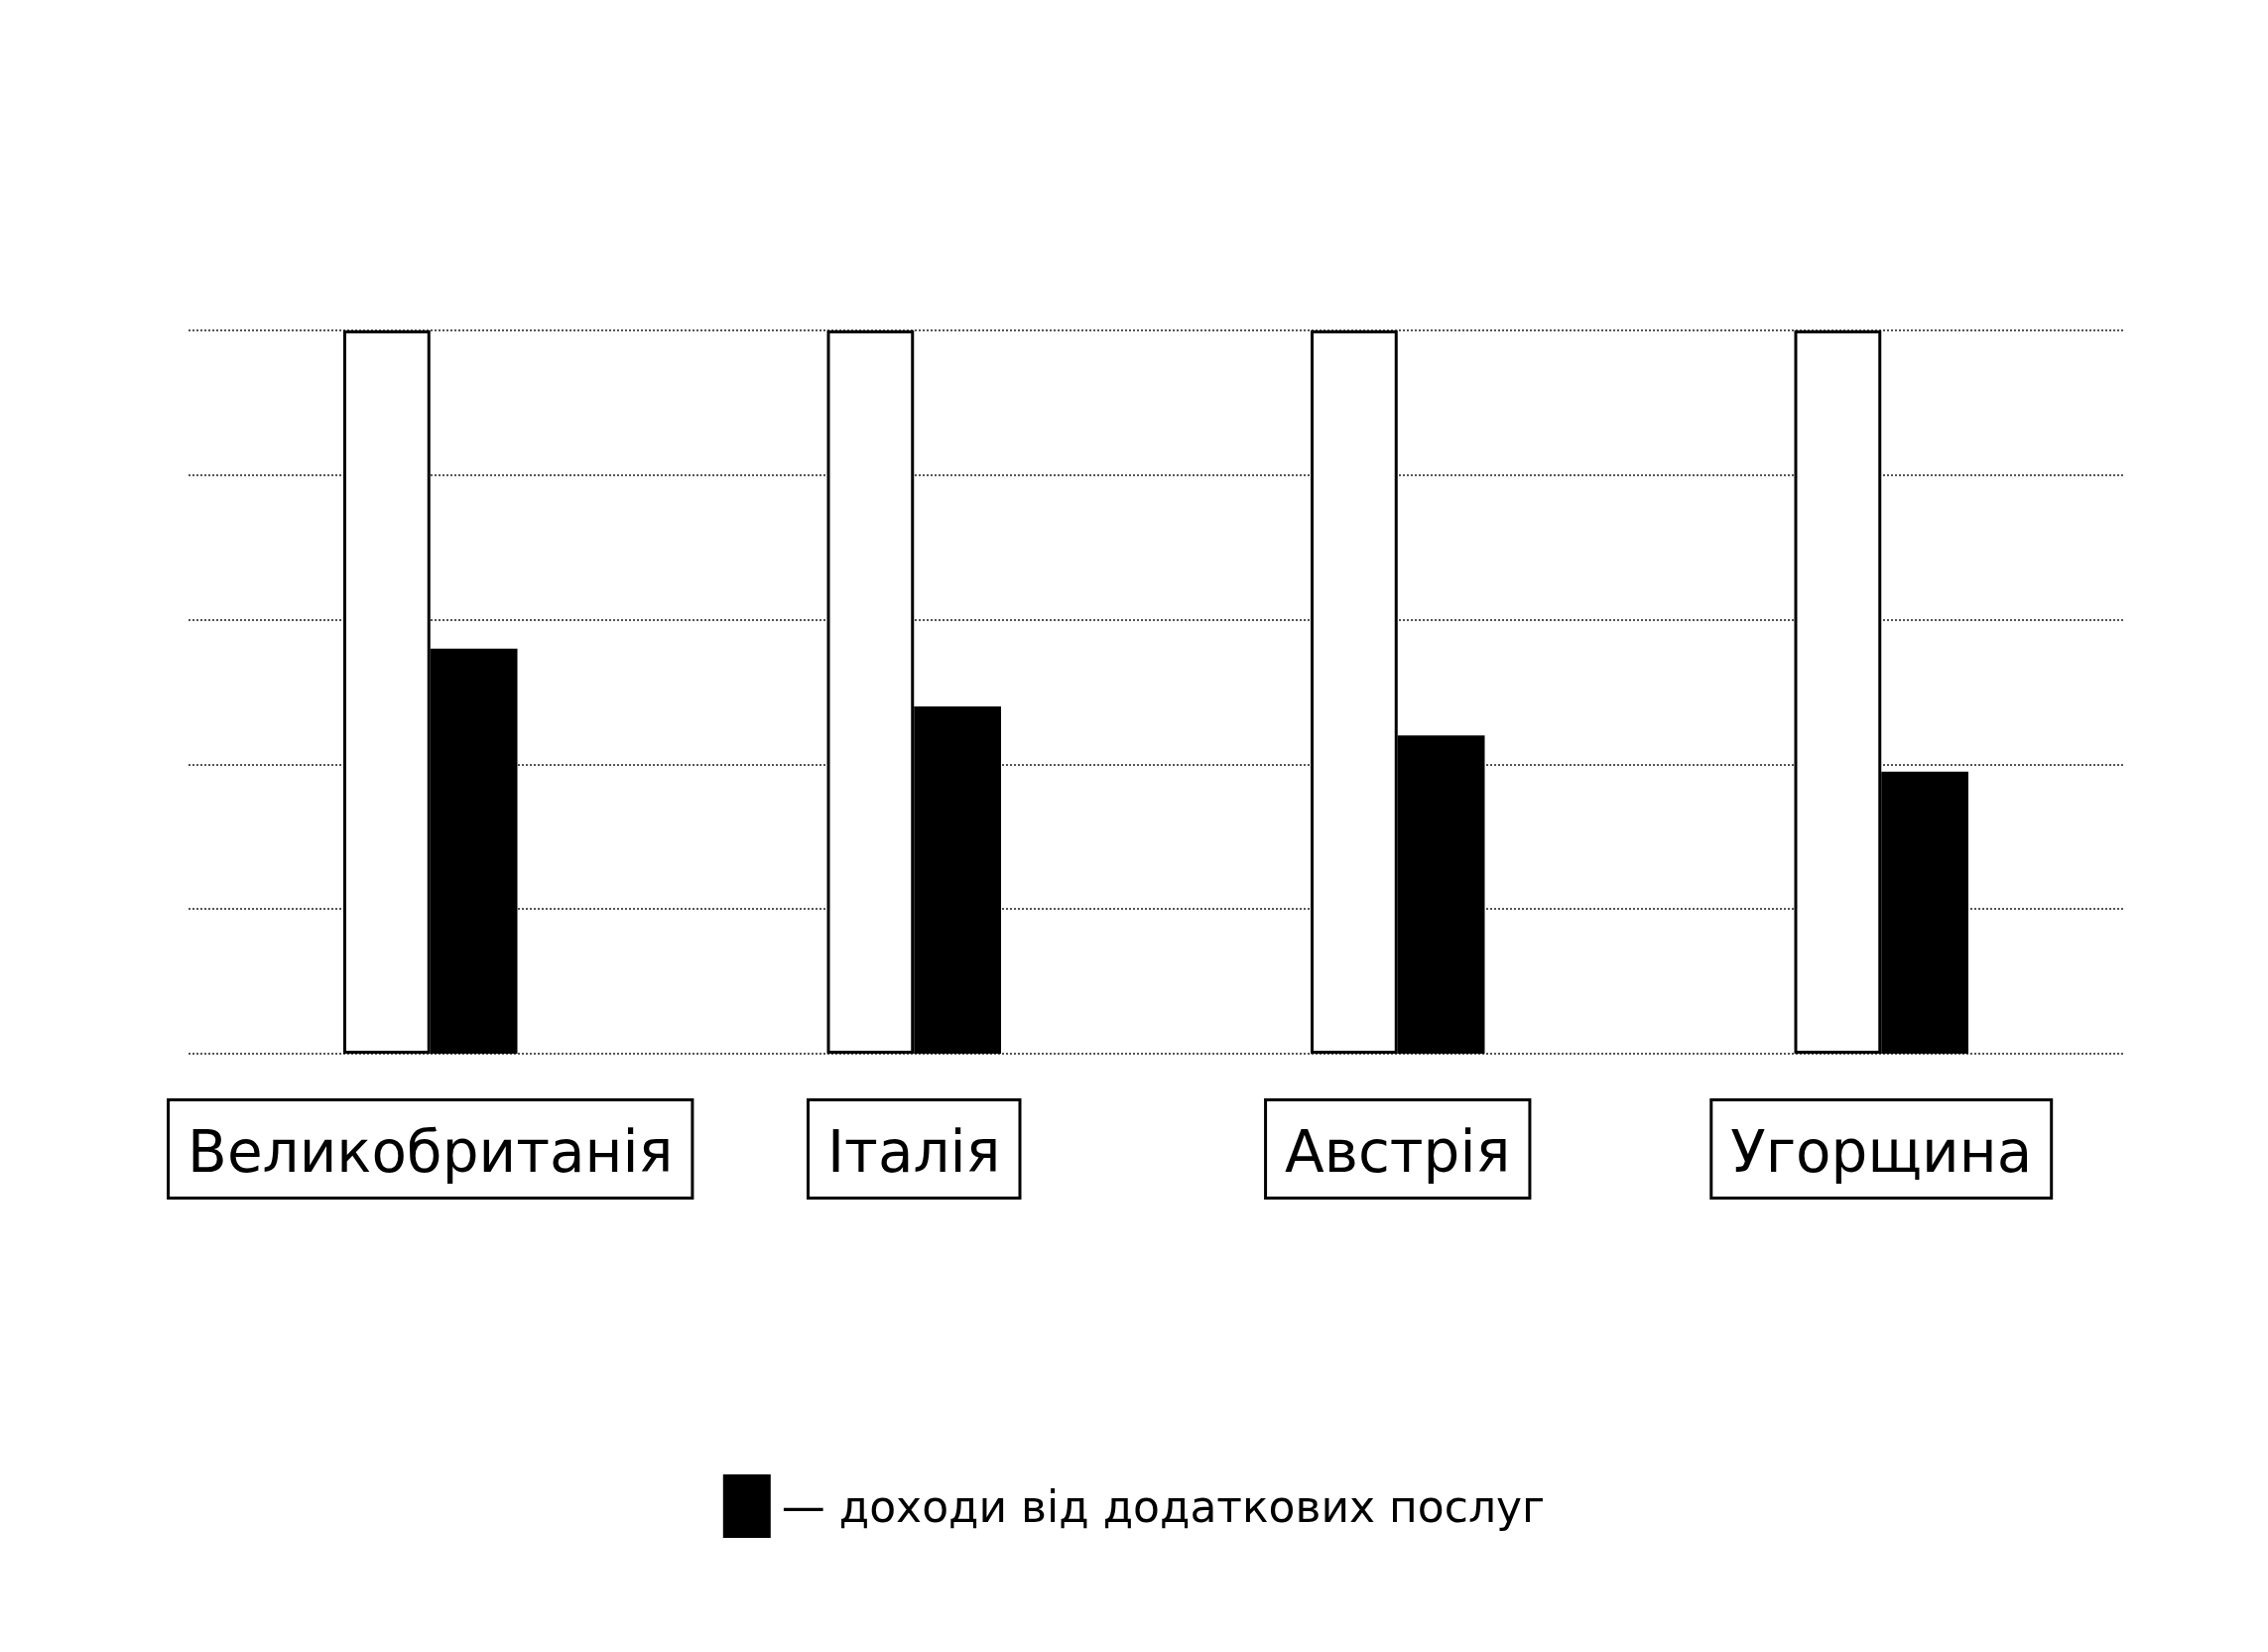  Describe the element at coordinates (1881, 1152) in the screenshot. I see `x-tick-label: Угорщина` at that location.